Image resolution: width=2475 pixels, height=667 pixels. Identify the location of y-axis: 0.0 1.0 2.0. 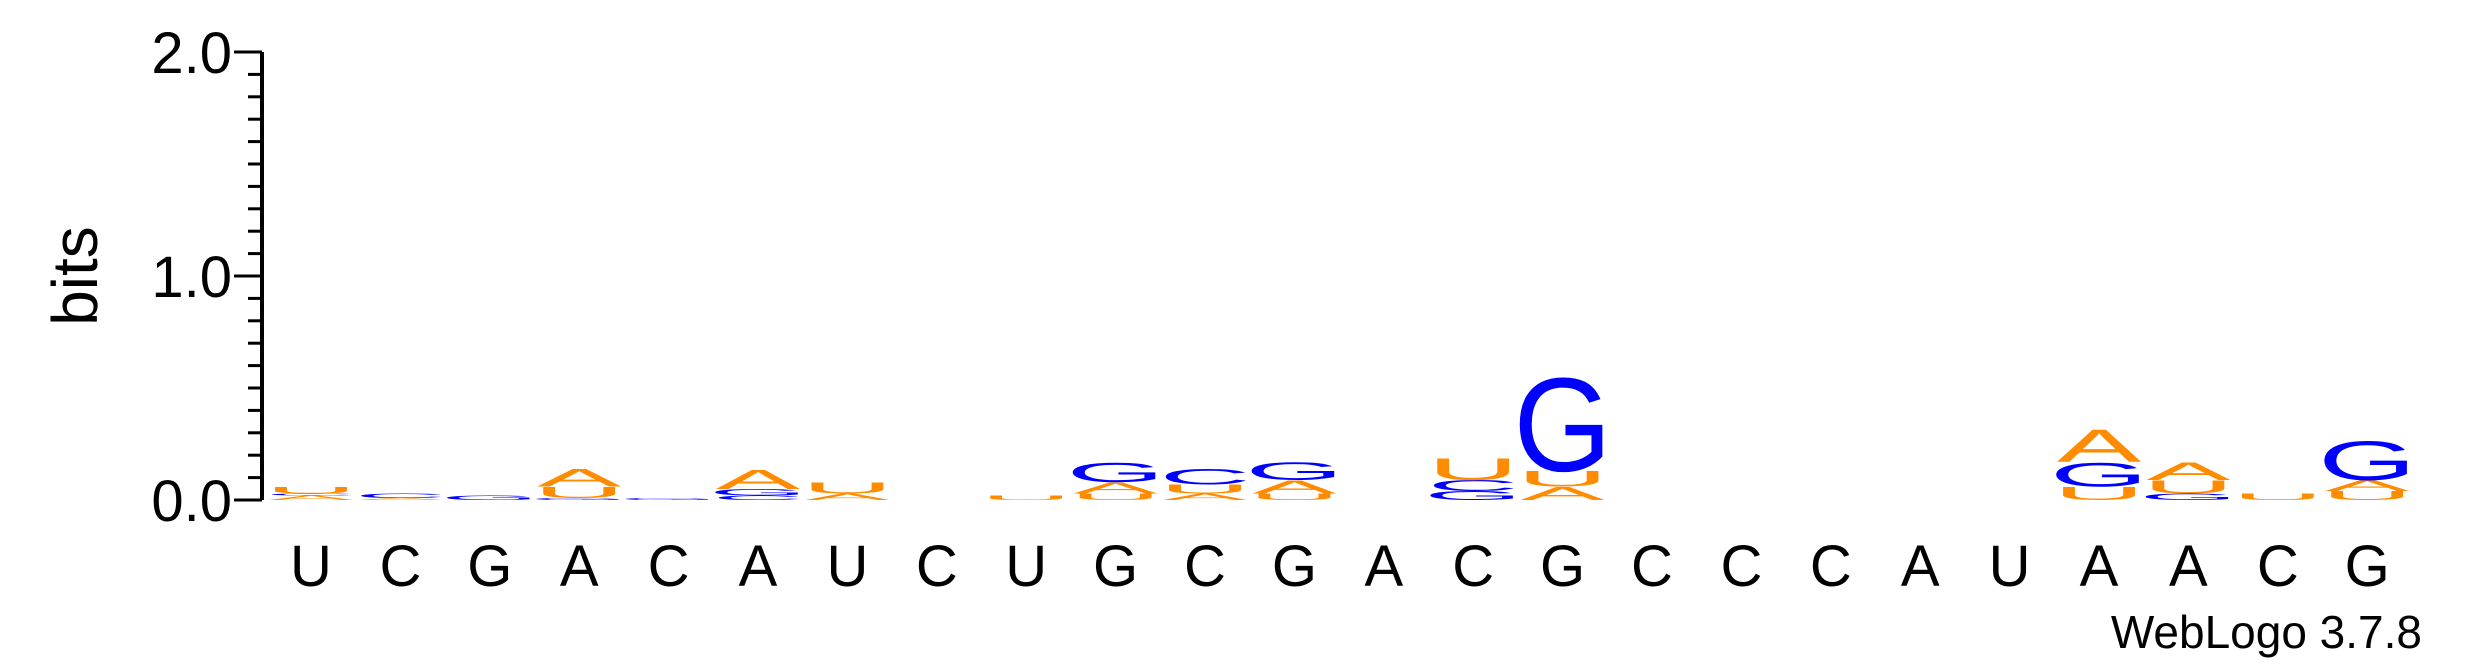
(207, 277).